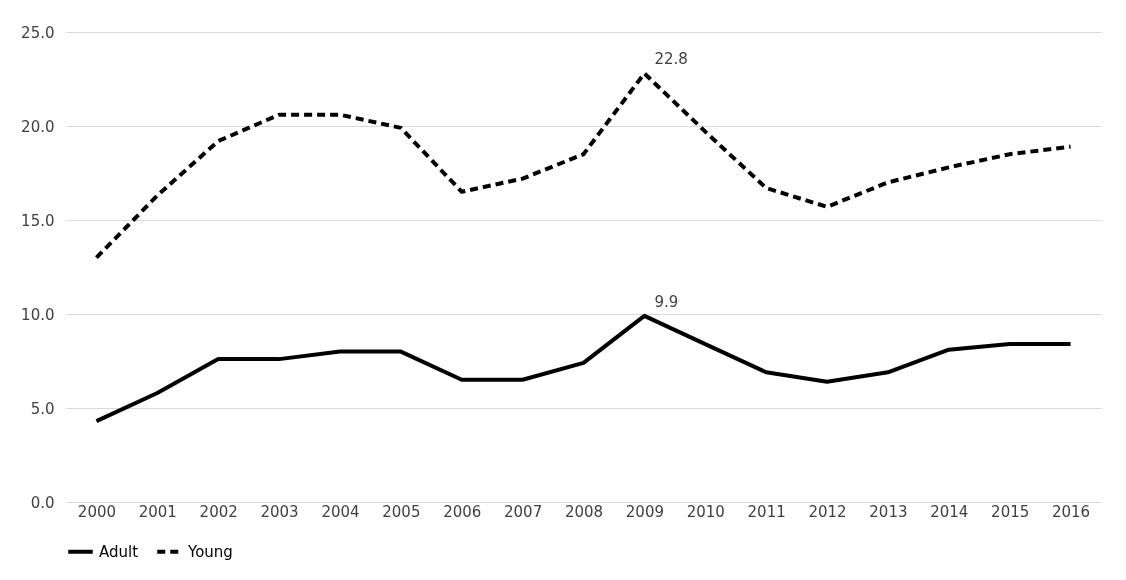 This screenshot has width=1126, height=580. What do you see at coordinates (401, 511) in the screenshot?
I see `x-tick-label: 2005` at bounding box center [401, 511].